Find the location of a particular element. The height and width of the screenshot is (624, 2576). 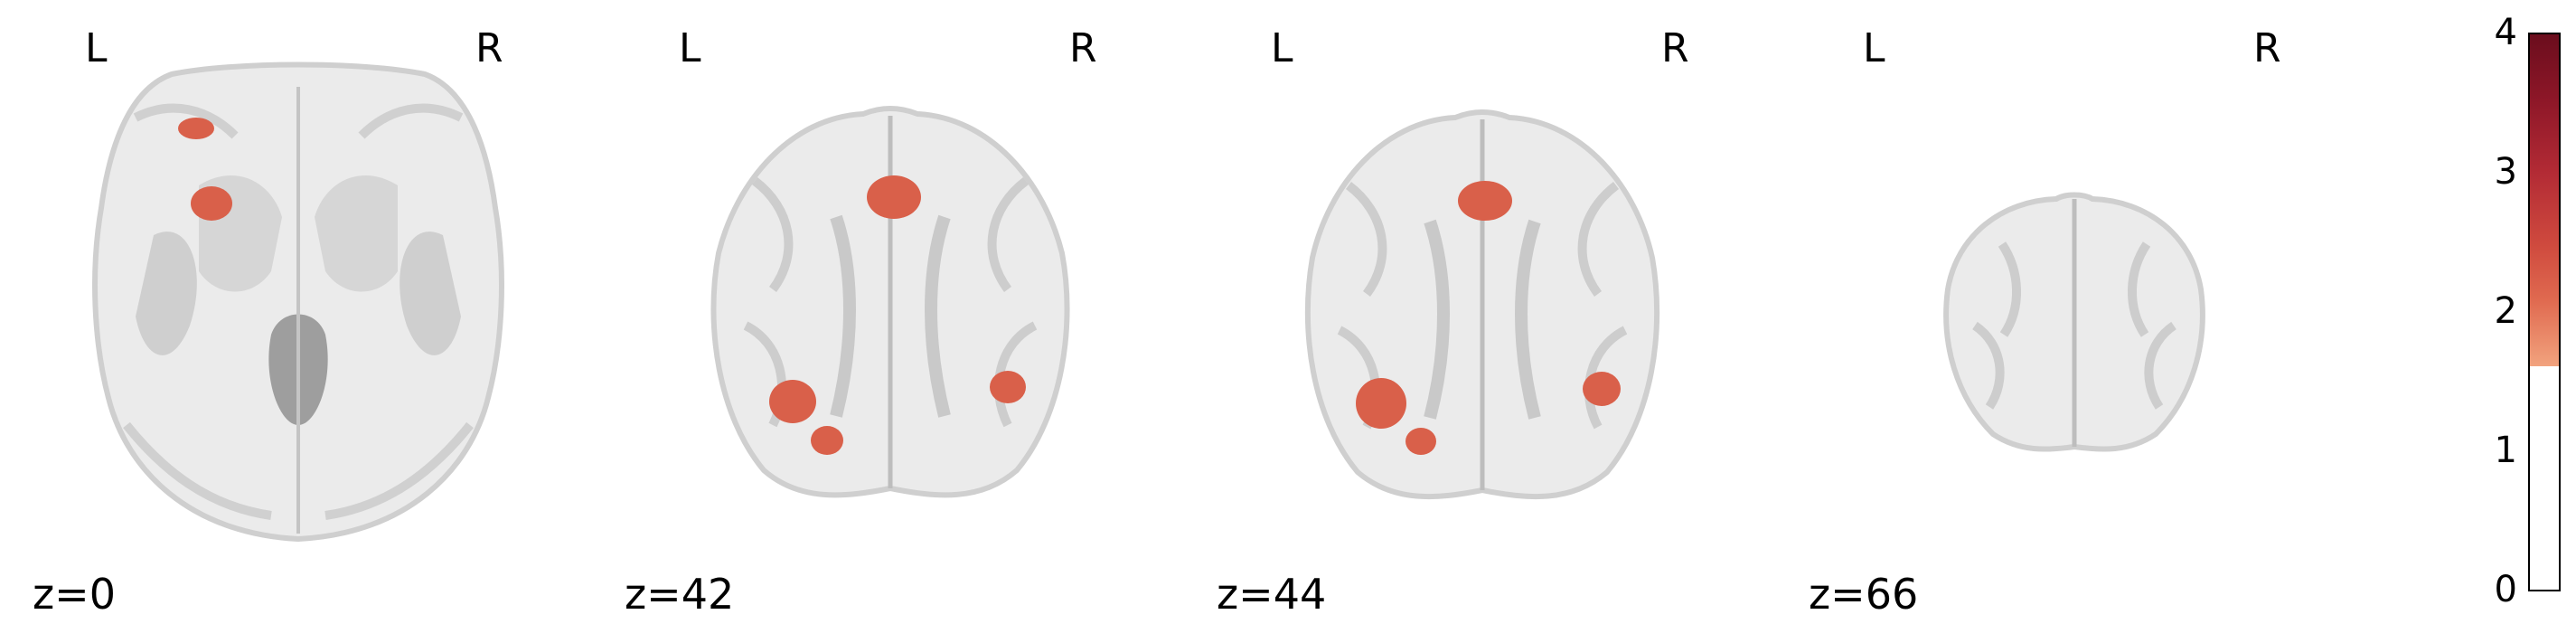

slice-coordinate-label: z=66 is located at coordinates (1864, 594).